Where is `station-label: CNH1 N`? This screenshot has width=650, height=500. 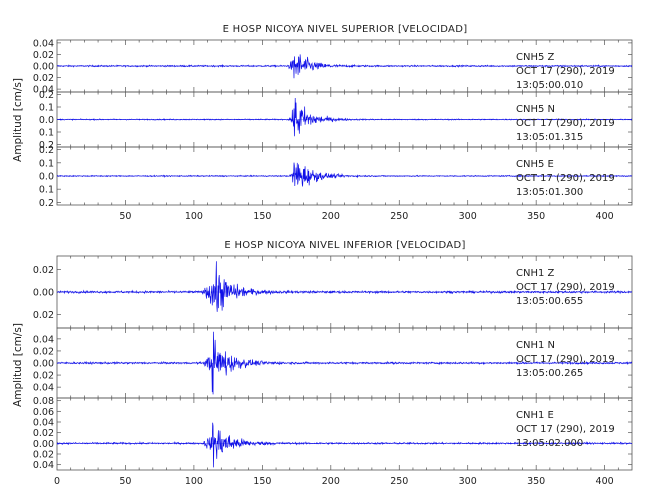 station-label: CNH1 N is located at coordinates (535, 345).